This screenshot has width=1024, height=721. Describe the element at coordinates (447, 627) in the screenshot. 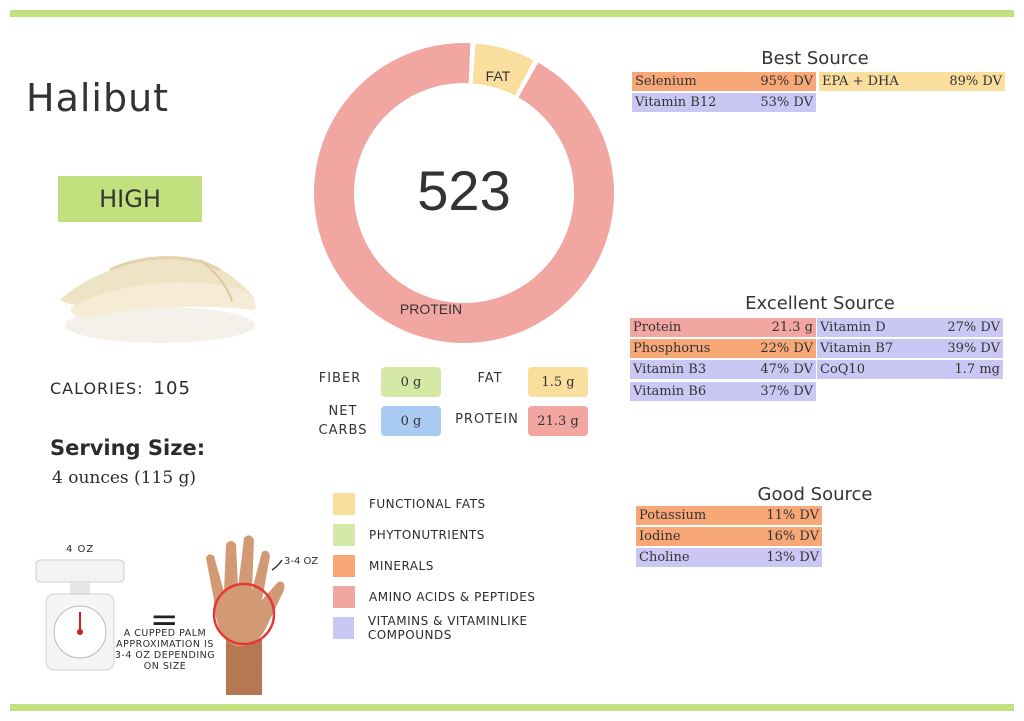

I see `legend-label: VITAMINS & VITAMINLIKE COMPOUNDS` at that location.